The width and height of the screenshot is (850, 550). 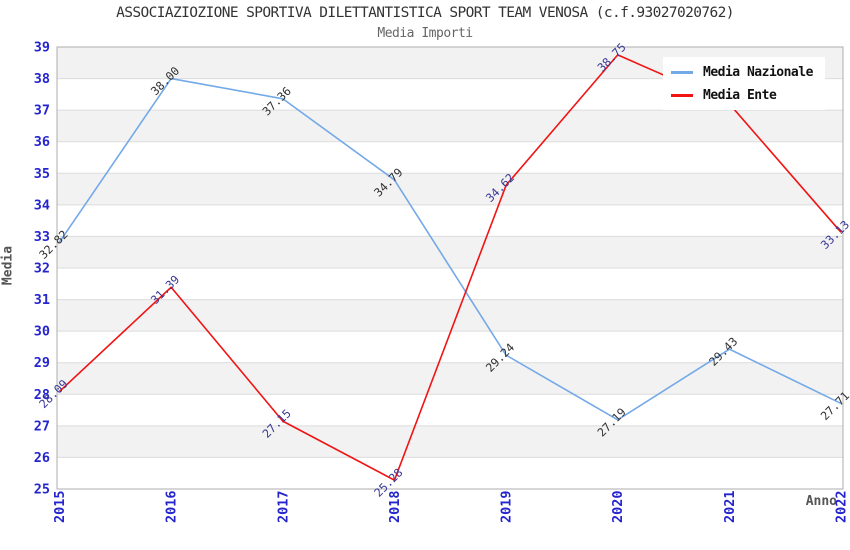 What do you see at coordinates (42, 332) in the screenshot?
I see `y-tick-label: 30` at bounding box center [42, 332].